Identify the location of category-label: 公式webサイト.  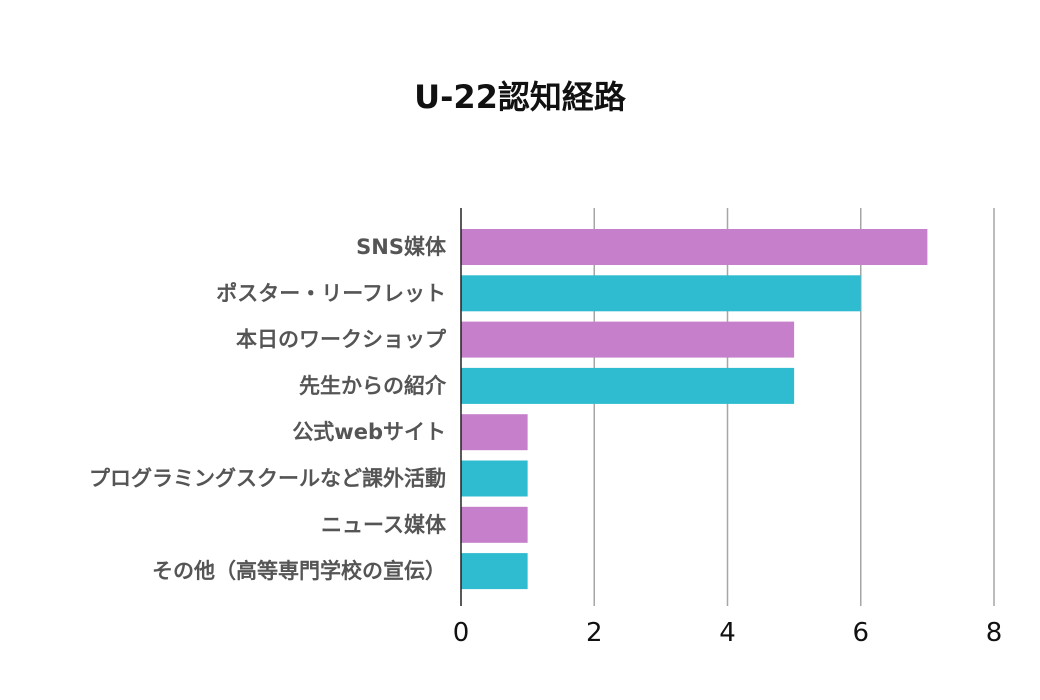
(369, 432).